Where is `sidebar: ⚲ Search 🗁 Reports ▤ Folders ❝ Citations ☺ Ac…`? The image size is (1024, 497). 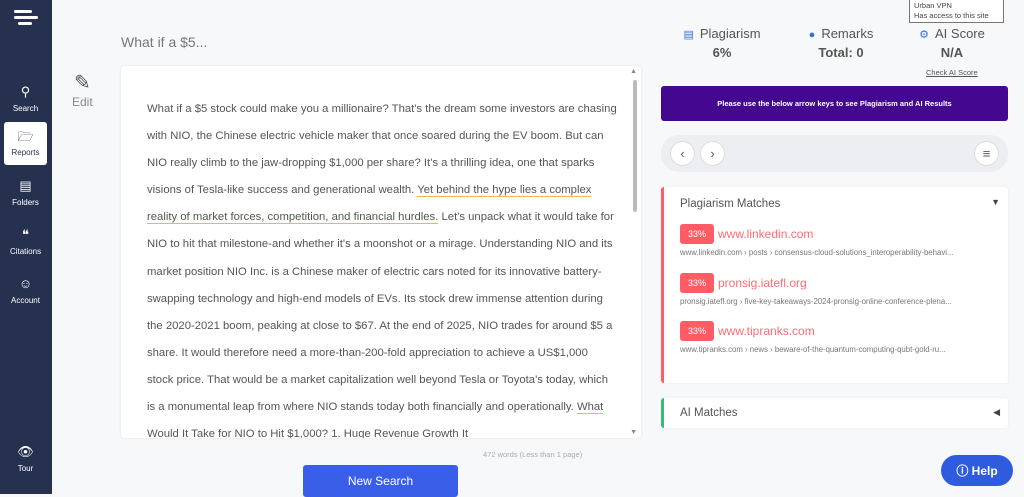
sidebar: ⚲ Search 🗁 Reports ▤ Folders ❝ Citations ☺ Ac… is located at coordinates (26, 247).